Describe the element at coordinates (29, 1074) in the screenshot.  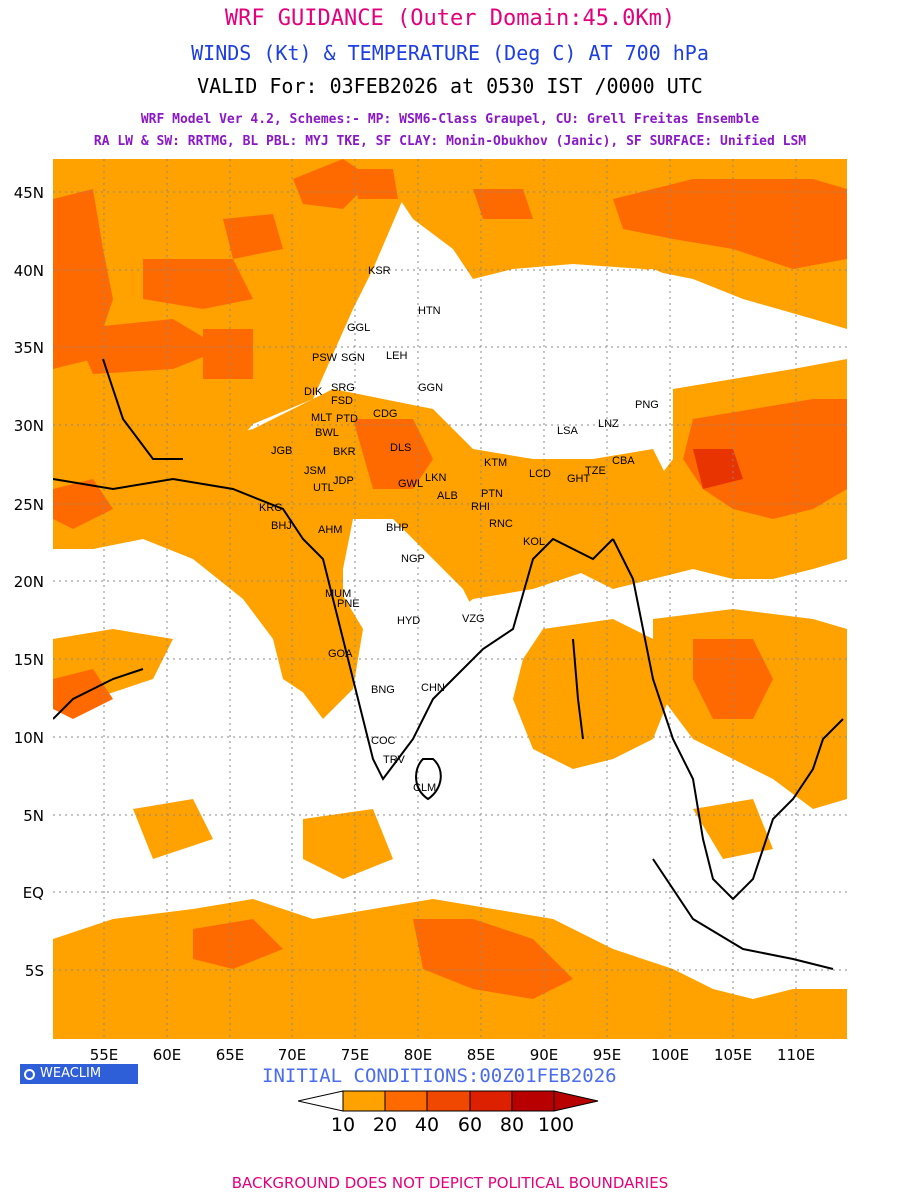
I see `copyright-icon` at that location.